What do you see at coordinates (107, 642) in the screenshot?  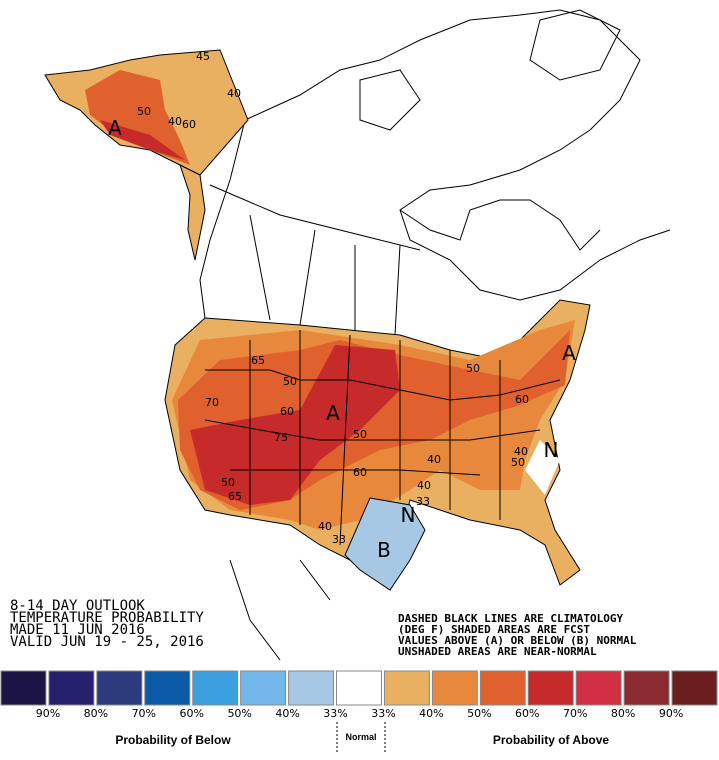 I see `outlook-line: VALID JUN 19 - 25, 2016` at bounding box center [107, 642].